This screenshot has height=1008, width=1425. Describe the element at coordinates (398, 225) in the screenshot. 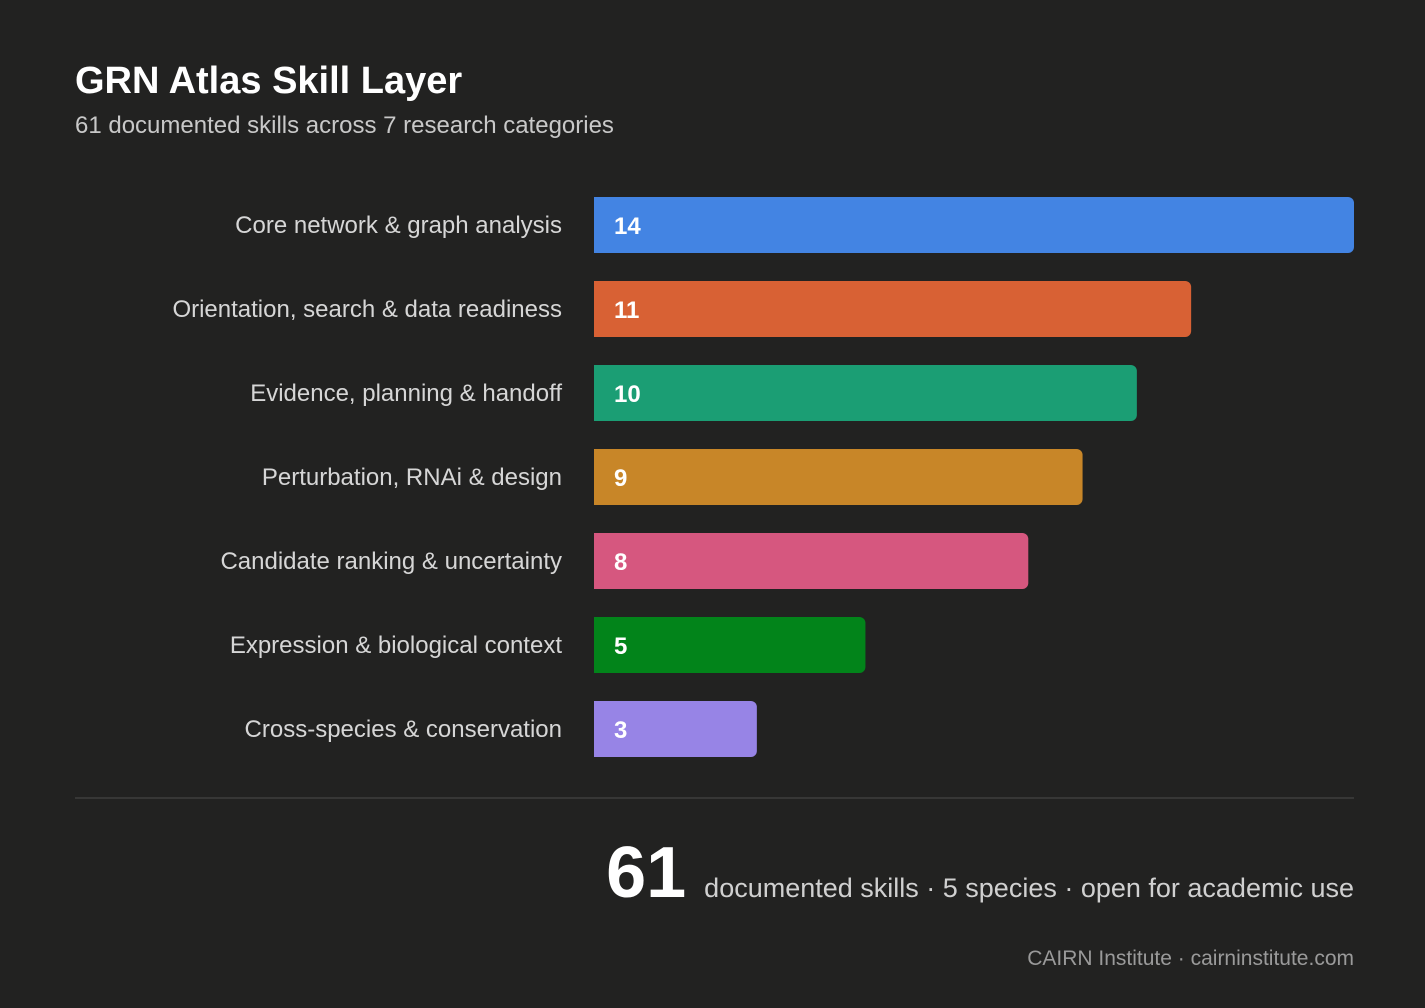

I see `category-label: Core network & graph analysis` at that location.